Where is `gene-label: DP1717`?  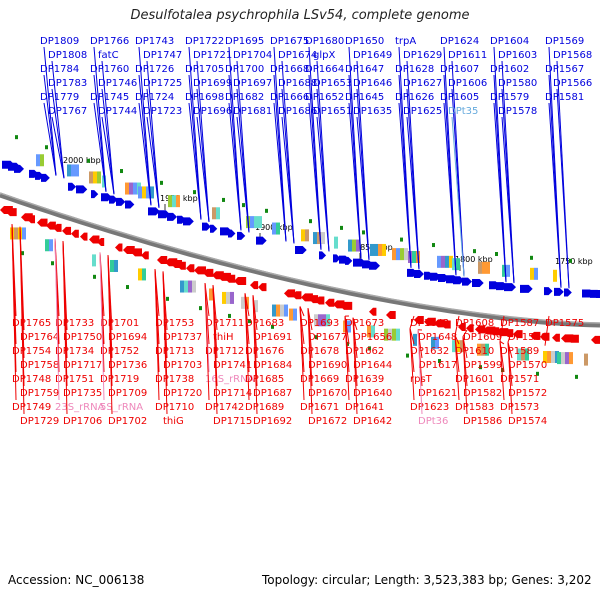 gene-label: DP1717 is located at coordinates (82, 365).